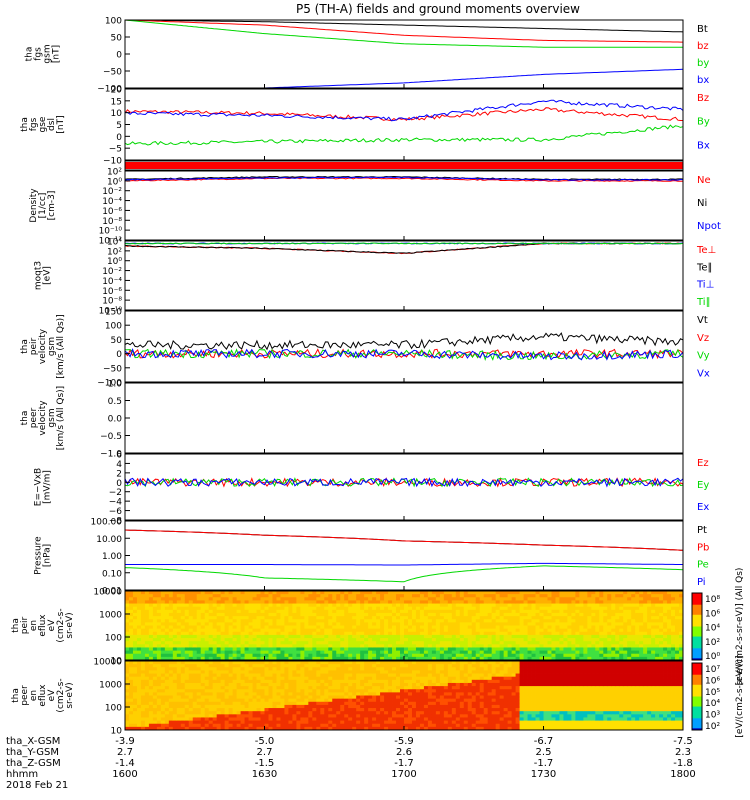  I want to click on y-tick-label: 100, so click(113, 22).